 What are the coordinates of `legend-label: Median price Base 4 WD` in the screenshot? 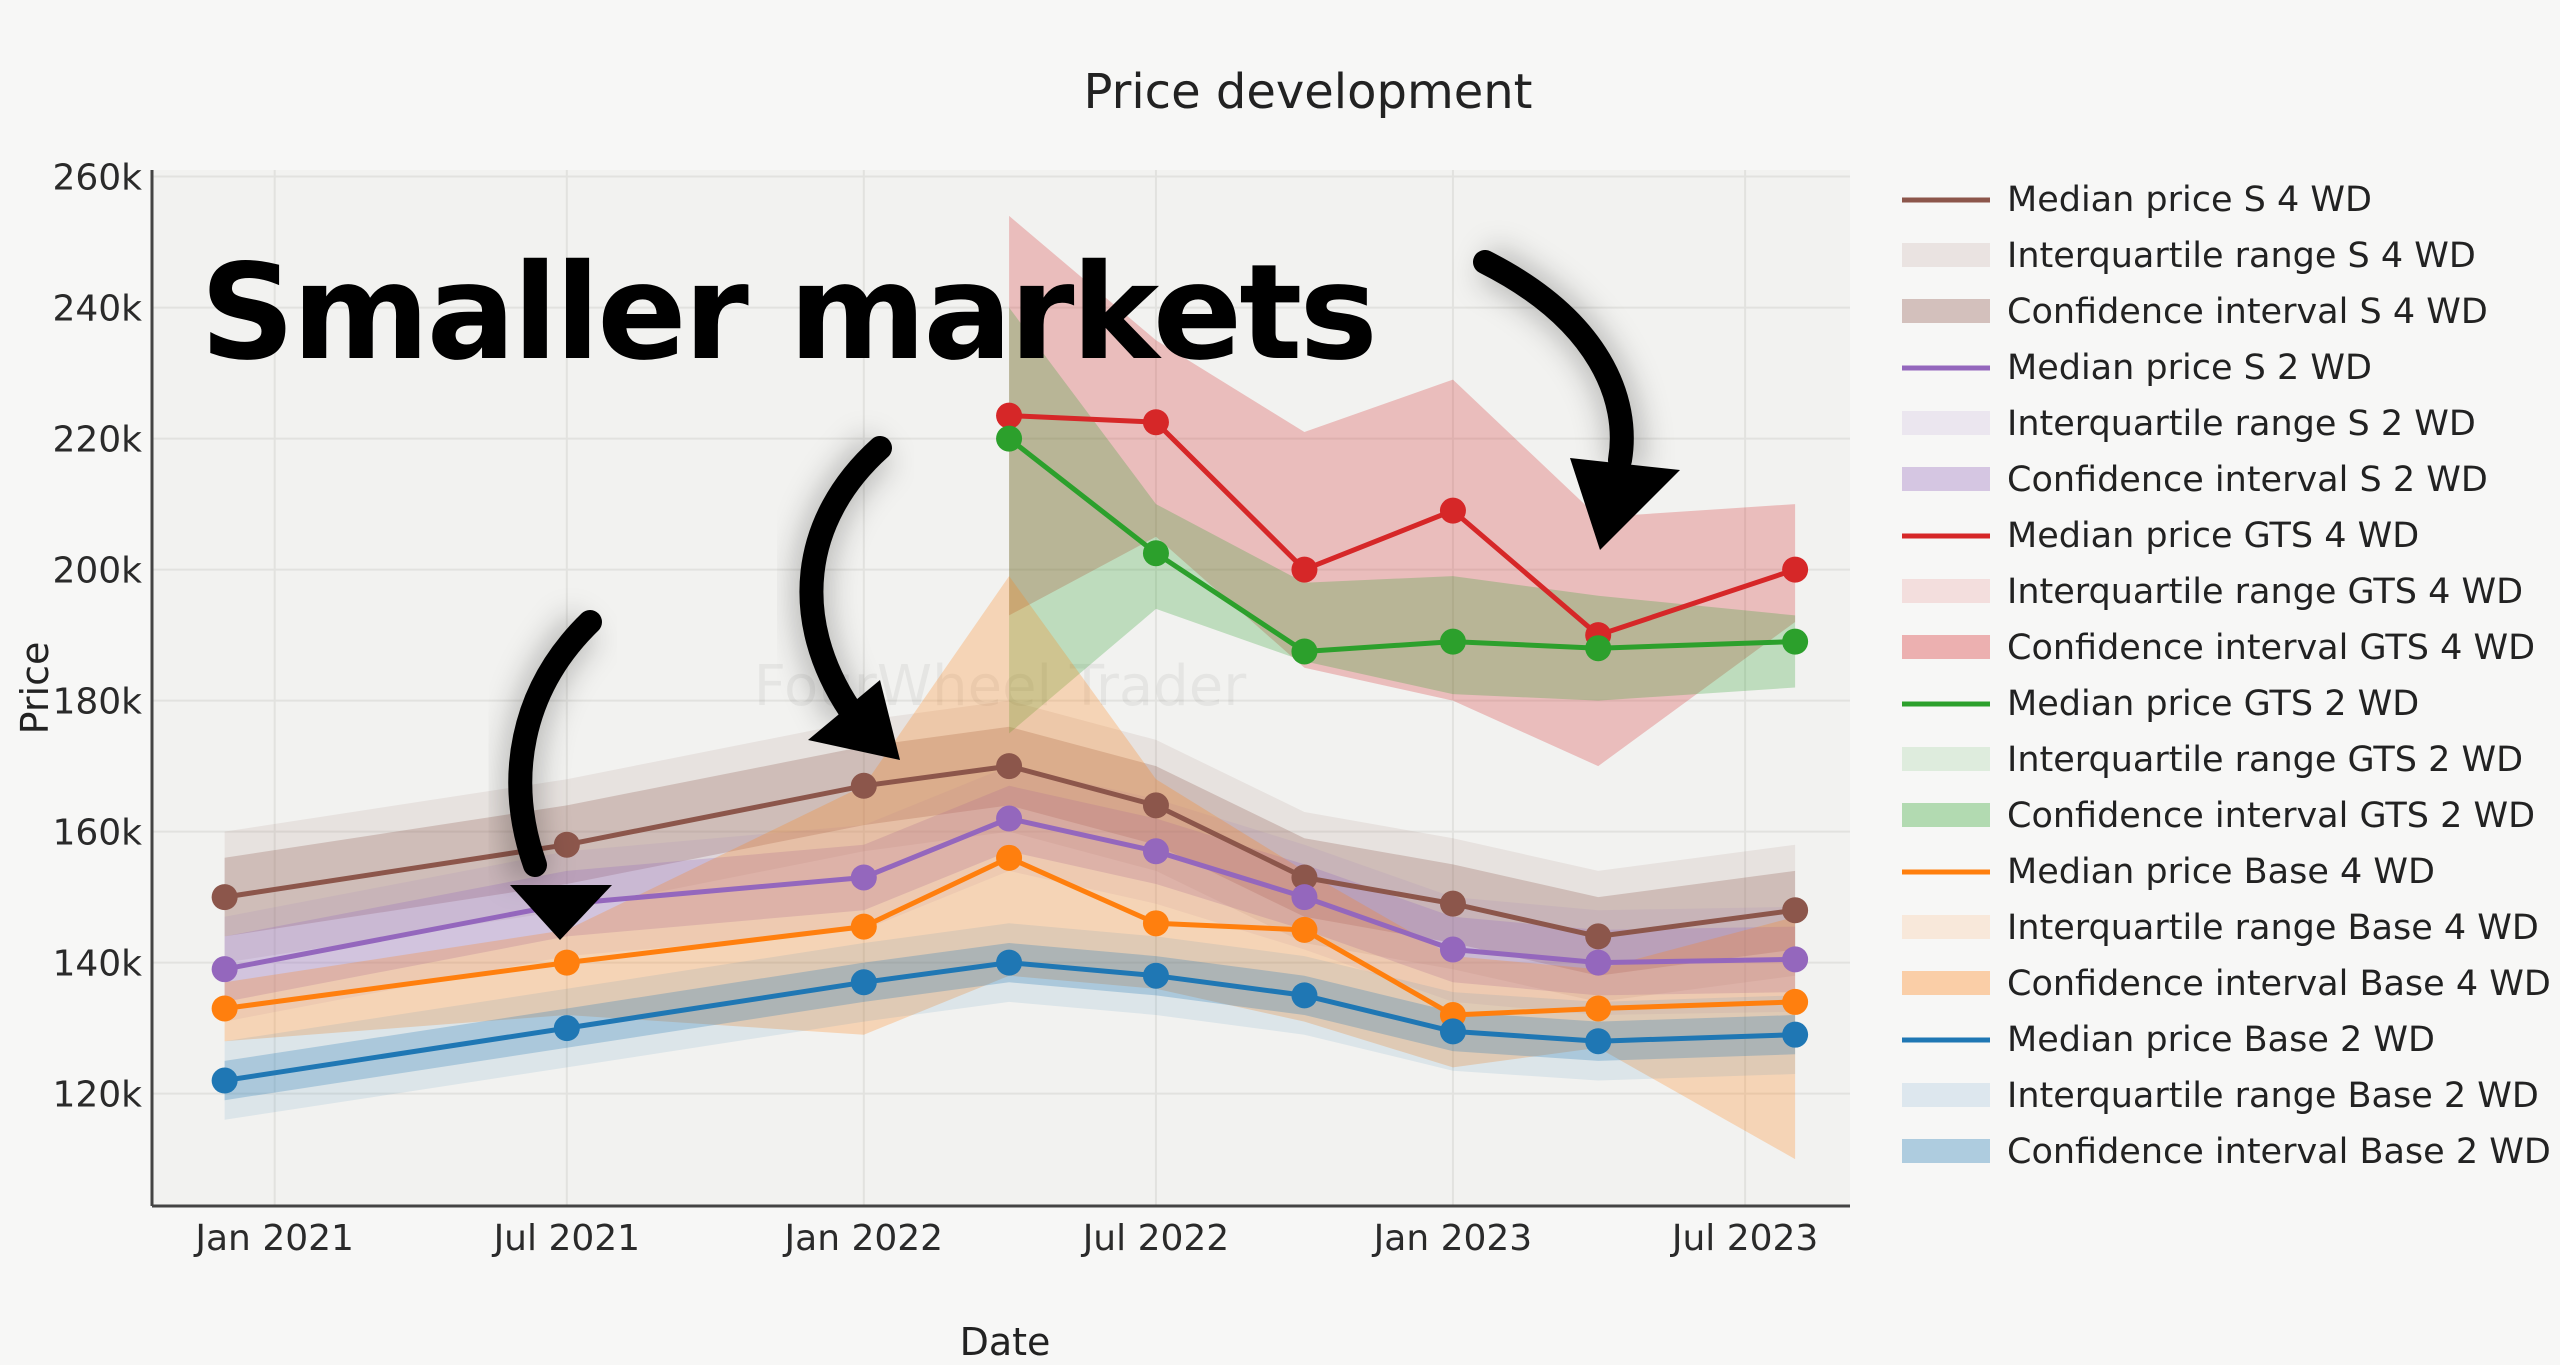 It's located at (2221, 872).